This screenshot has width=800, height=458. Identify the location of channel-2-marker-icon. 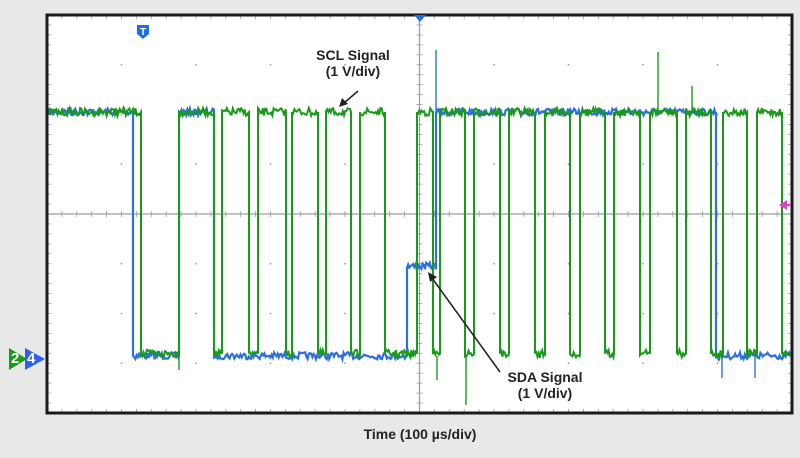
(18, 359).